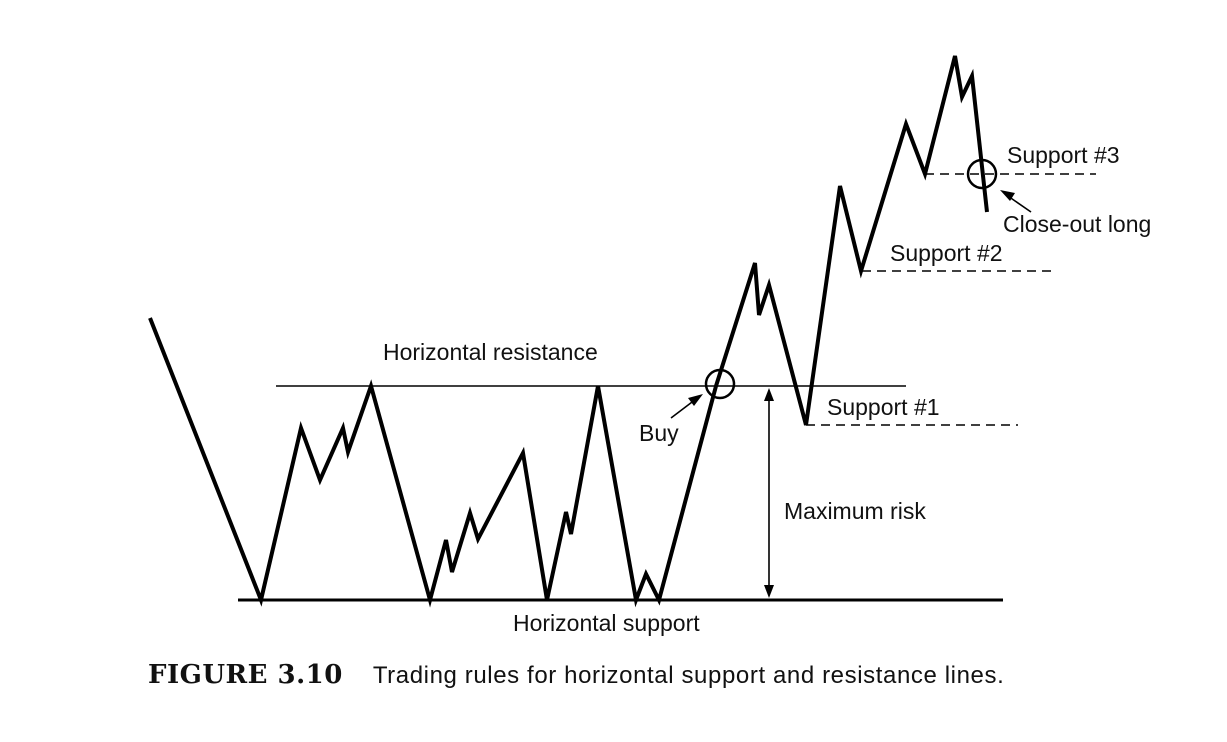  I want to click on buy-label: Buy, so click(659, 433).